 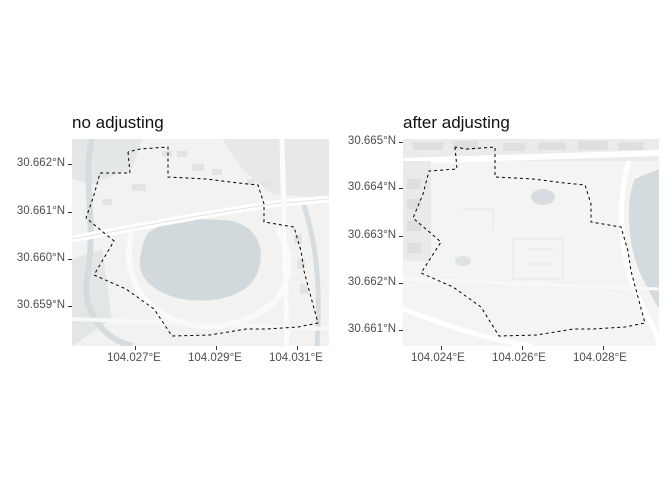 I want to click on panel-title: after adjusting, so click(x=456, y=122).